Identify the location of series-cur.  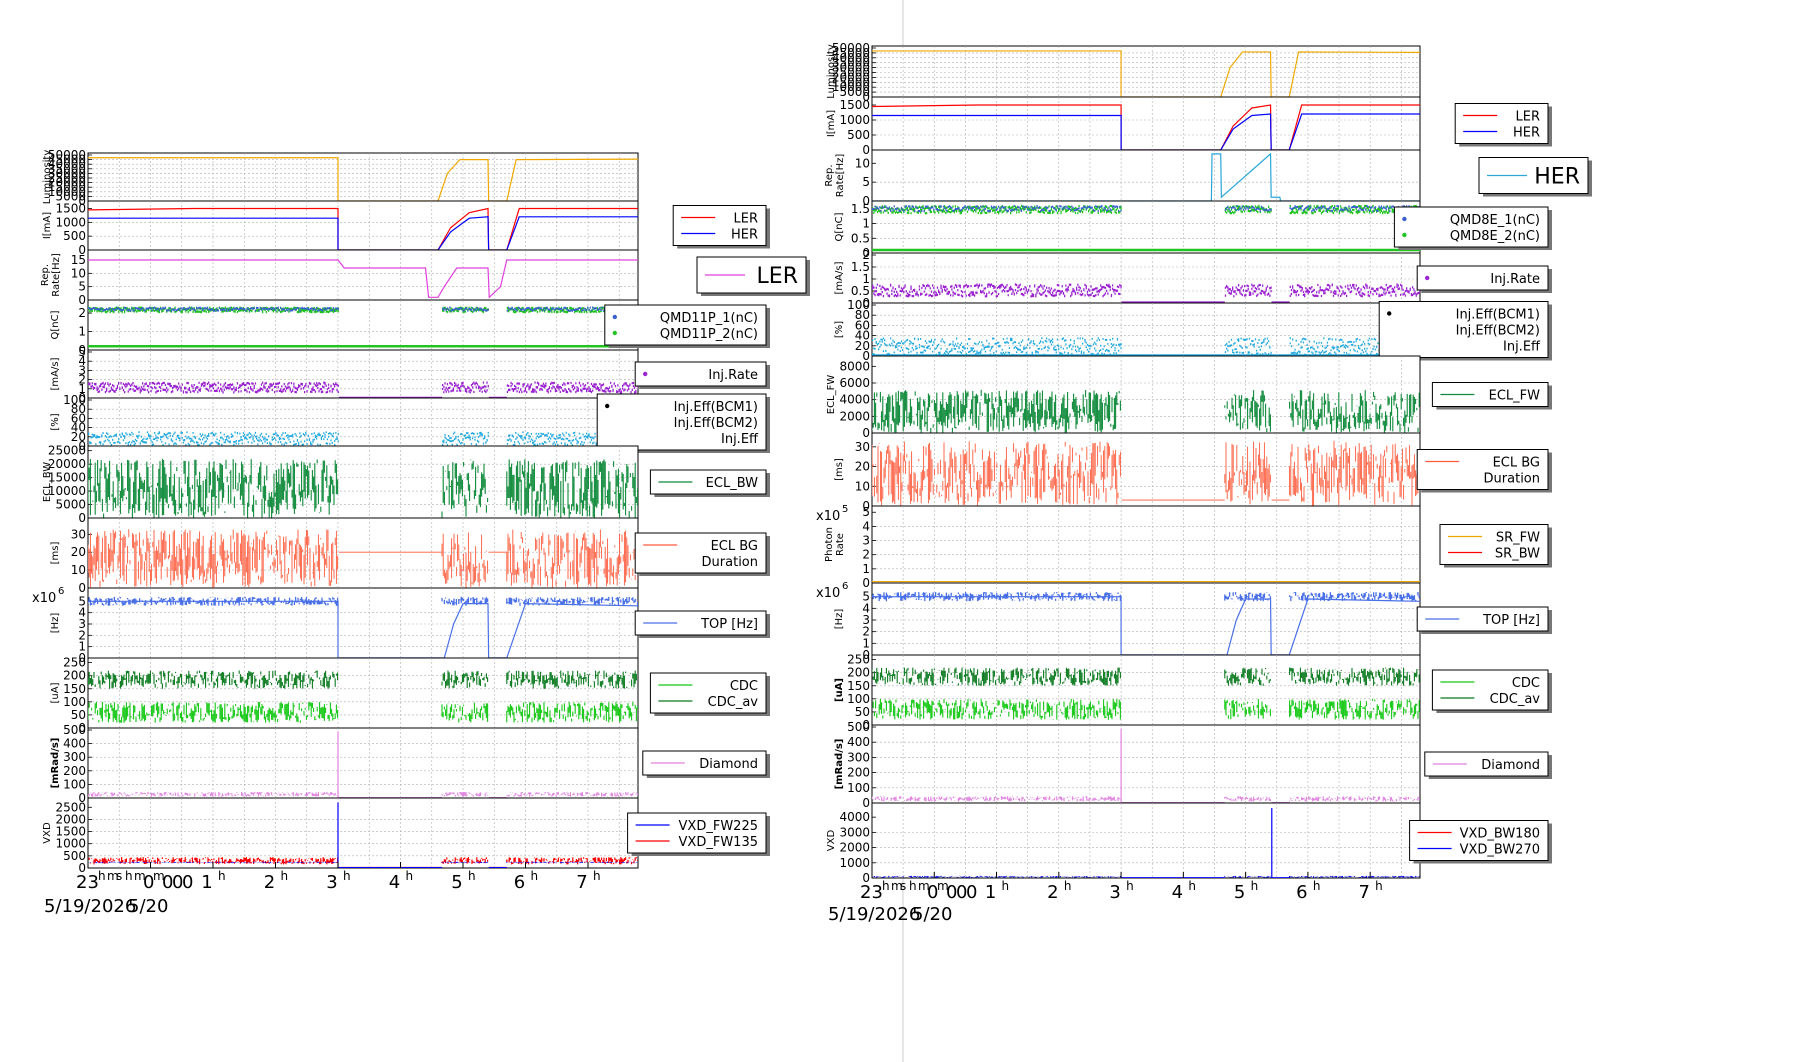
(363, 228).